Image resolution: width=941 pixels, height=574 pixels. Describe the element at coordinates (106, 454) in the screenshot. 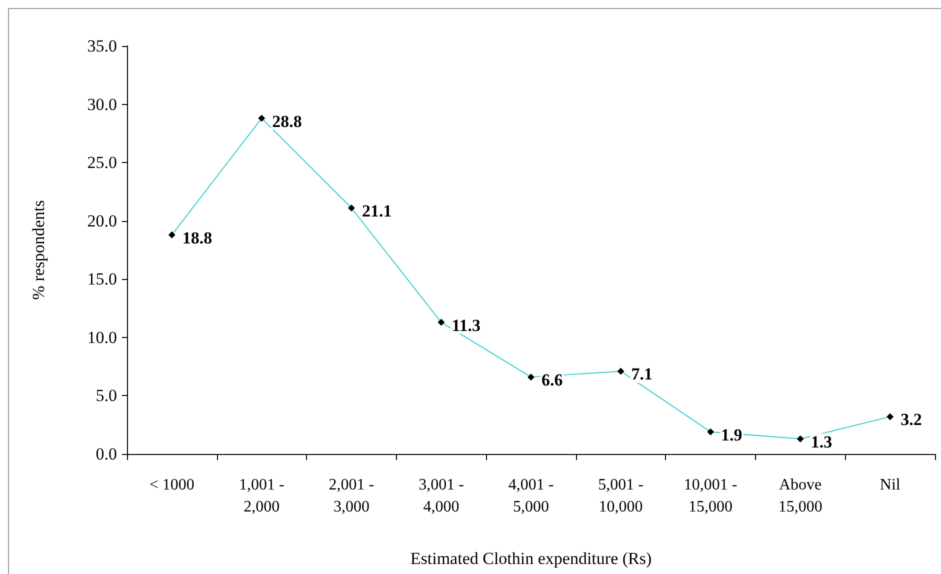

I see `y-tick-label: 0.0` at that location.